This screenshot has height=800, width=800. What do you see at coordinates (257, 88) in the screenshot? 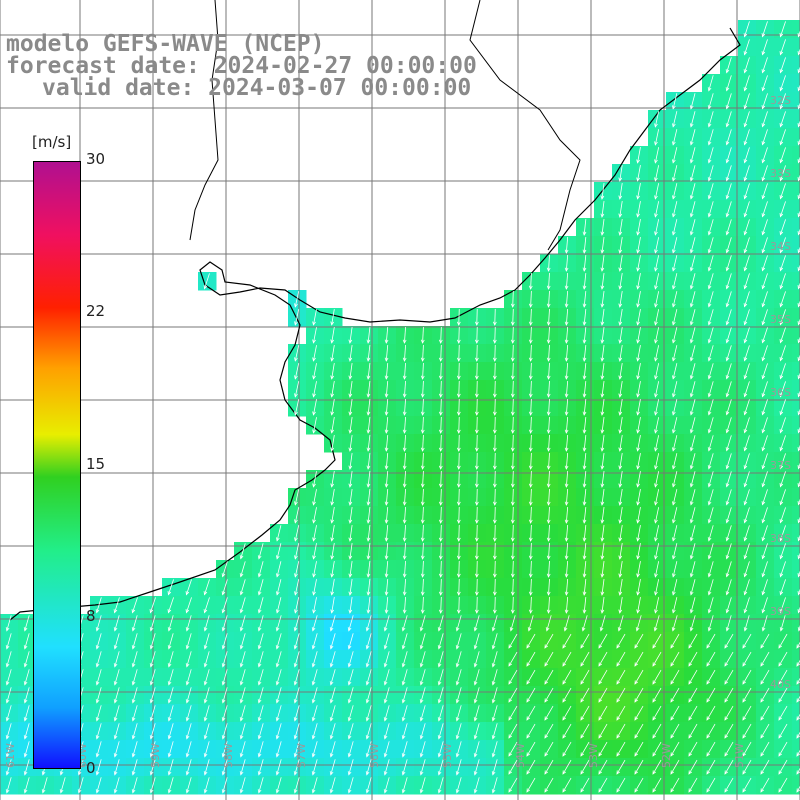
I see `title-valid-date: valid date: 2024-03-07 00:00:00` at bounding box center [257, 88].